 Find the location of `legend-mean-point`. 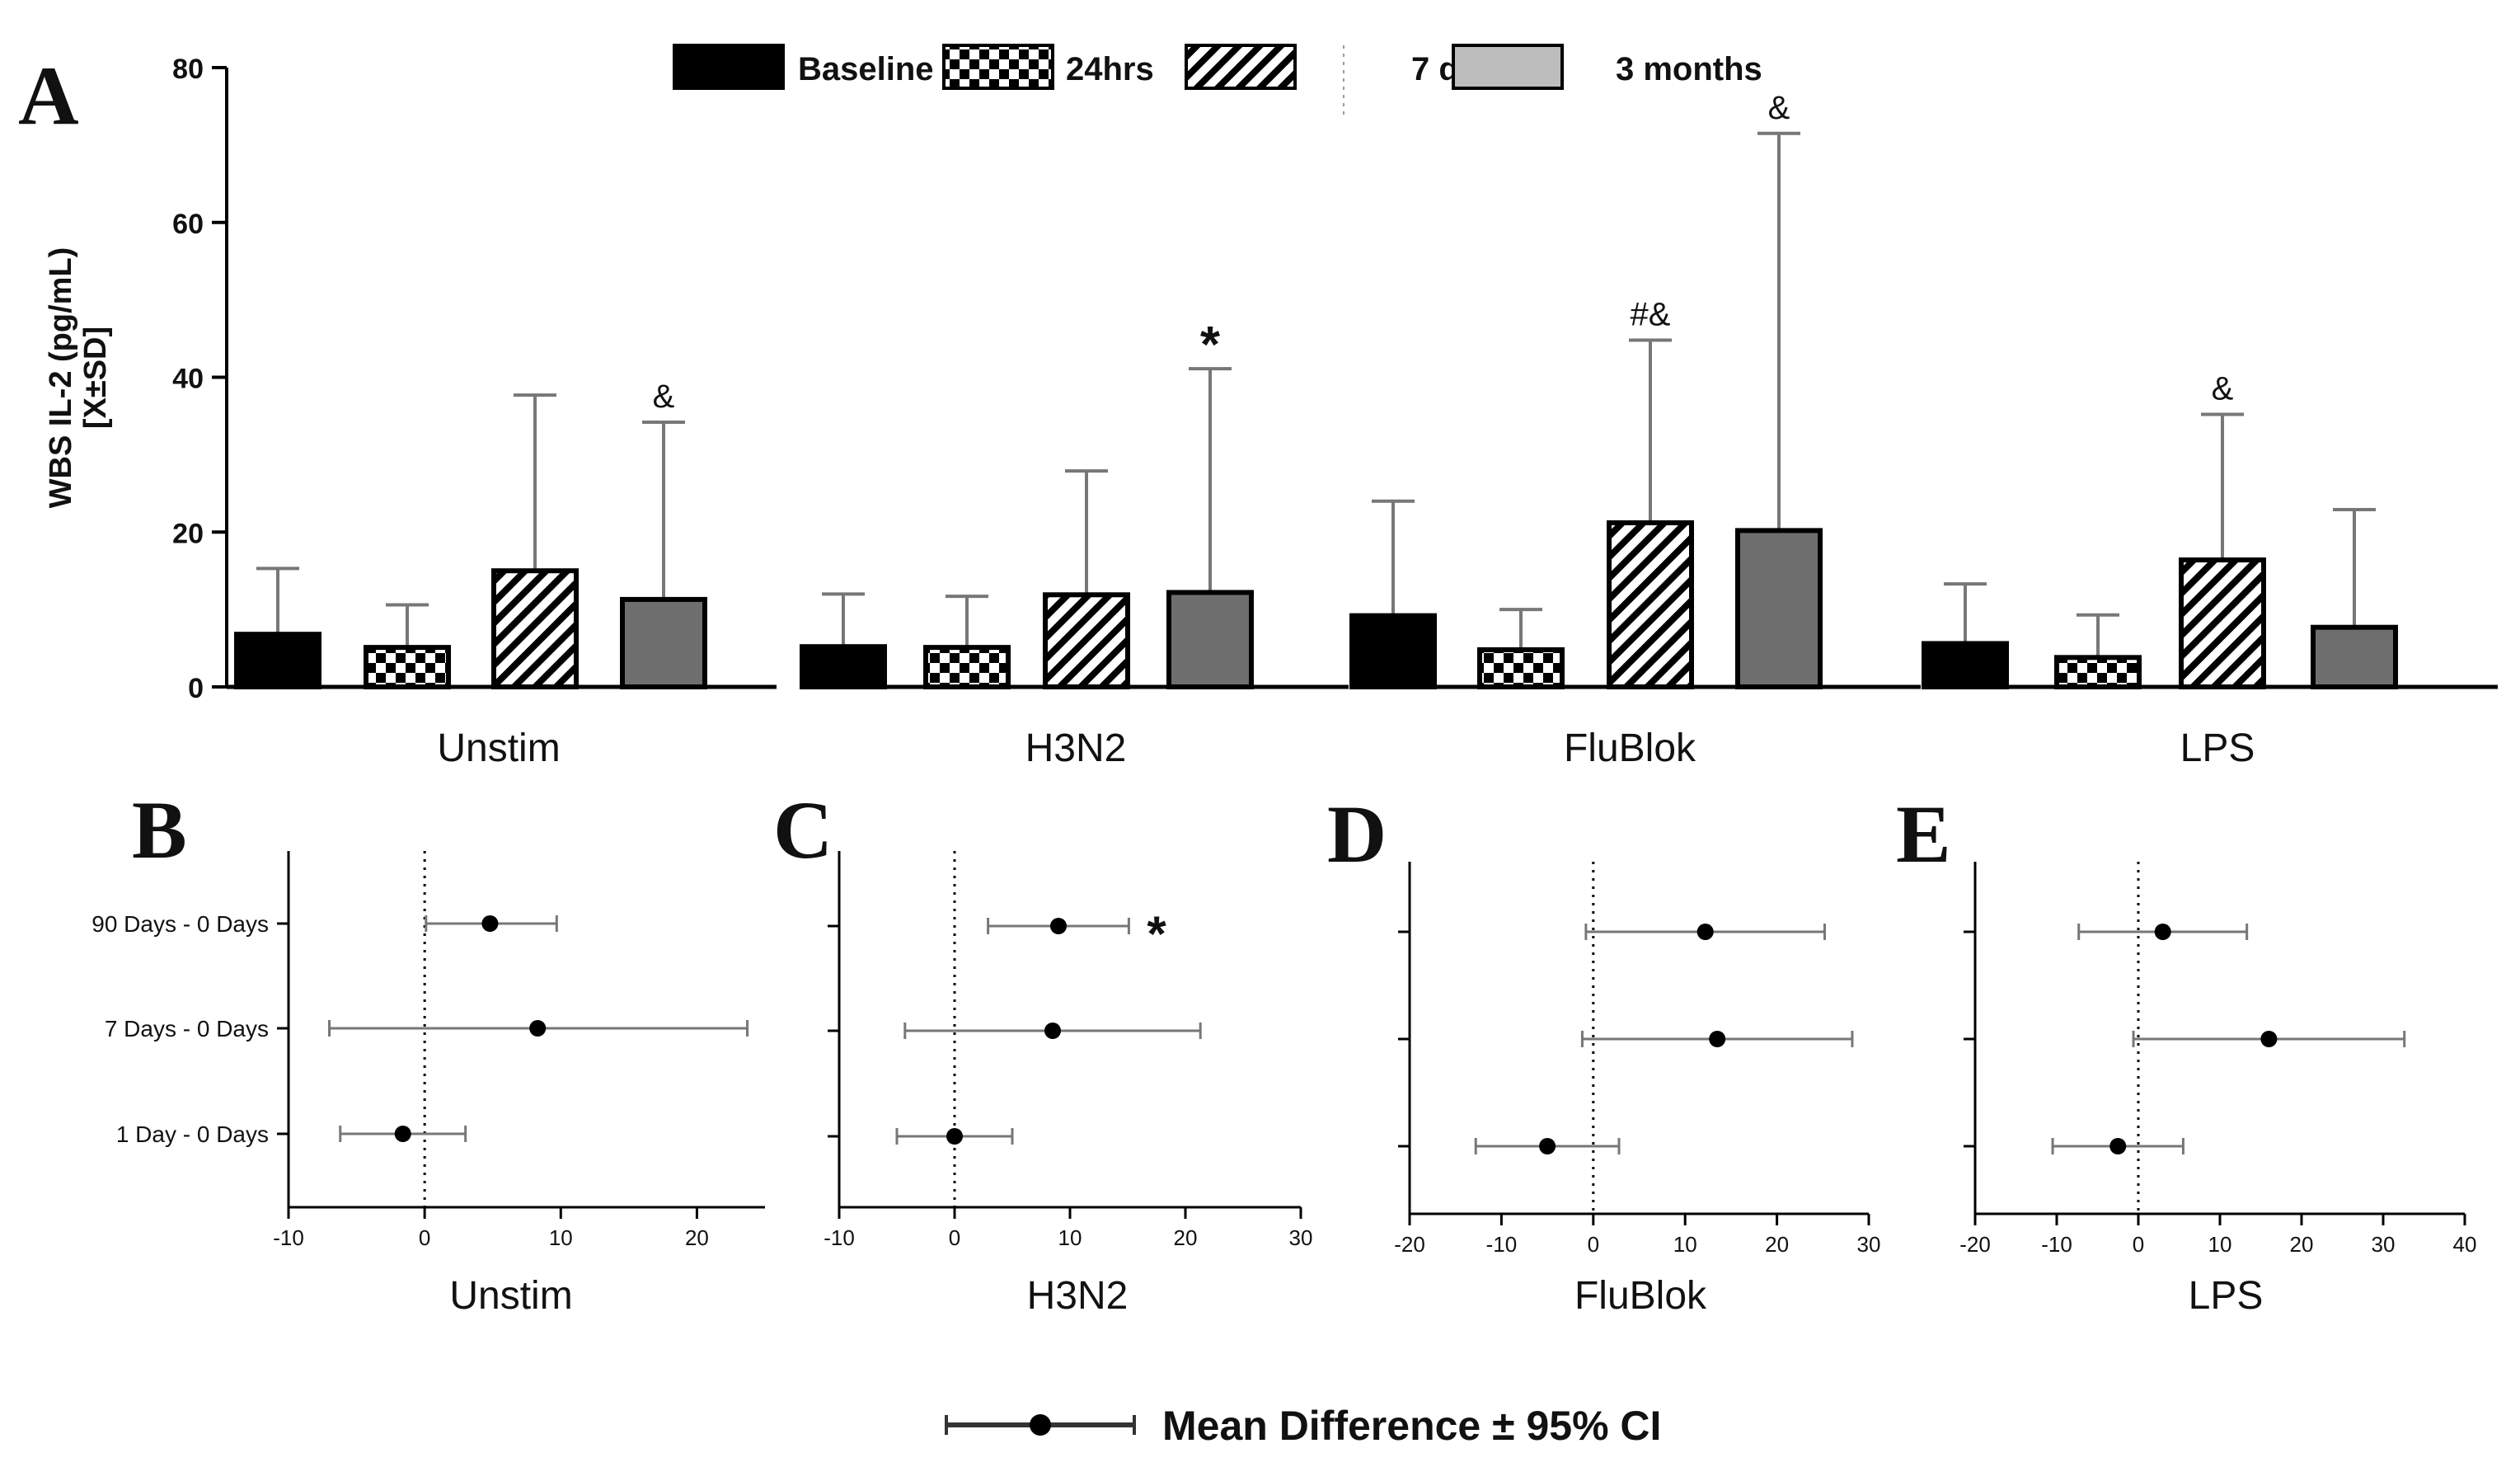

legend-mean-point is located at coordinates (1040, 1425).